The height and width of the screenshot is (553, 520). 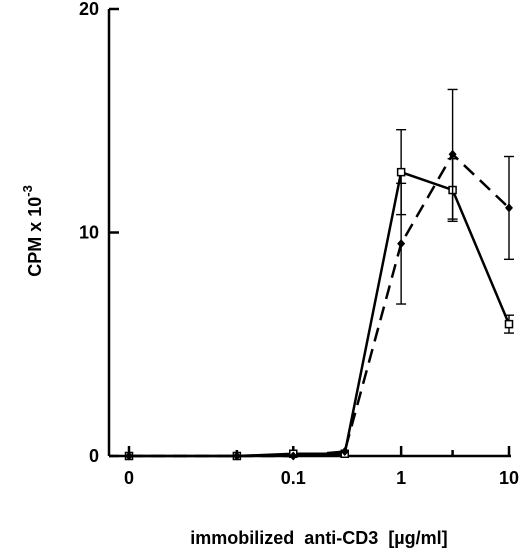 I want to click on y-axis-label-main: CPM x 10, so click(x=35, y=237).